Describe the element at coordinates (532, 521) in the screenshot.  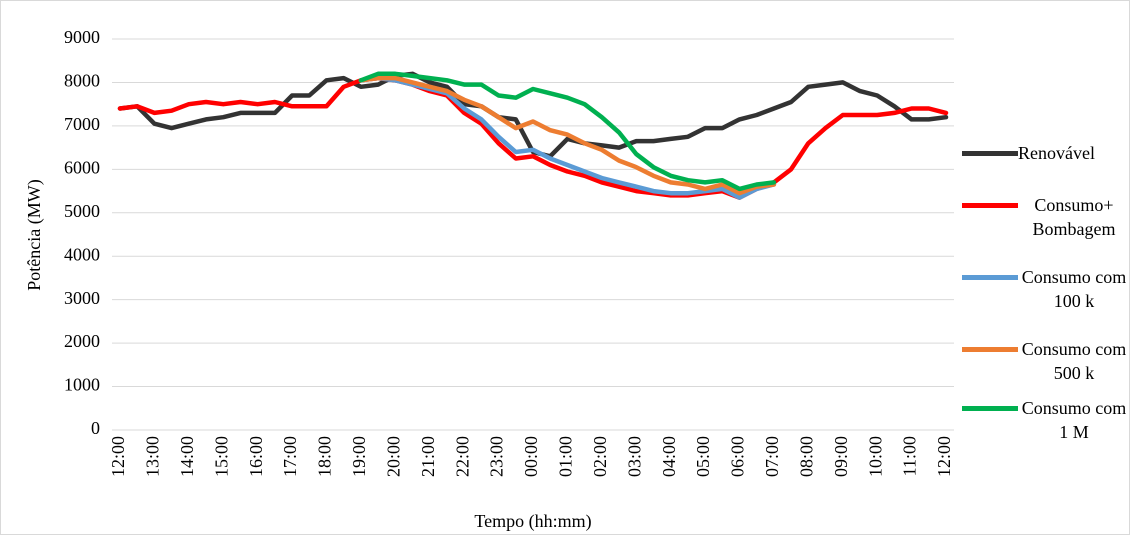
I see `x-axis-title: Tempo (hh:mm)` at that location.